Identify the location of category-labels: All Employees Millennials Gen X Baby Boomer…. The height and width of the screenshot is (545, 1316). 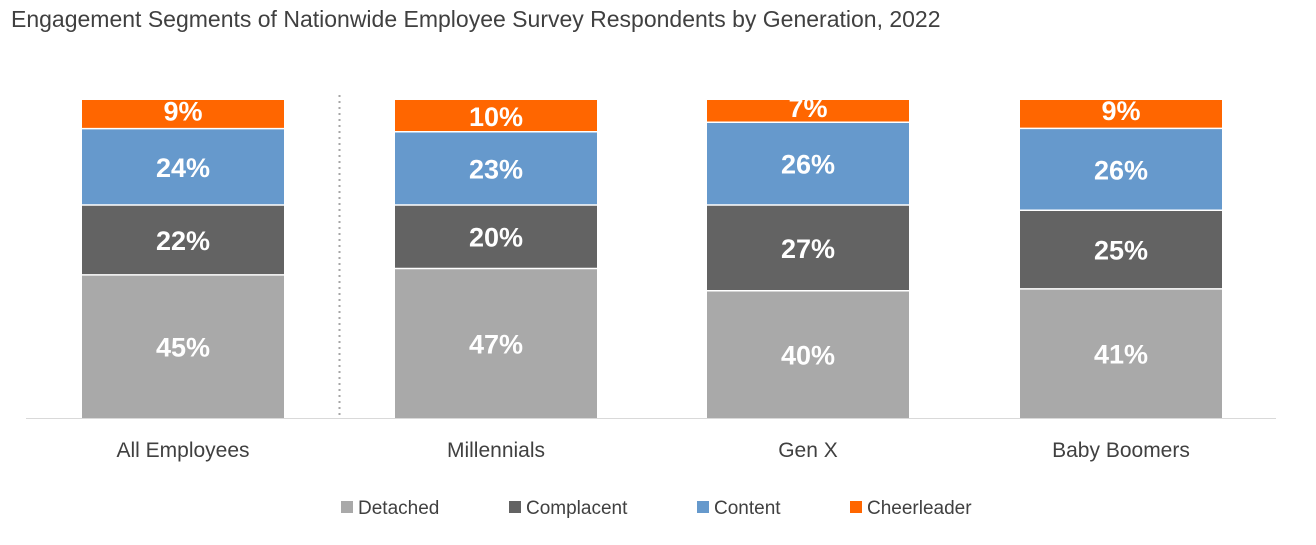
(652, 450).